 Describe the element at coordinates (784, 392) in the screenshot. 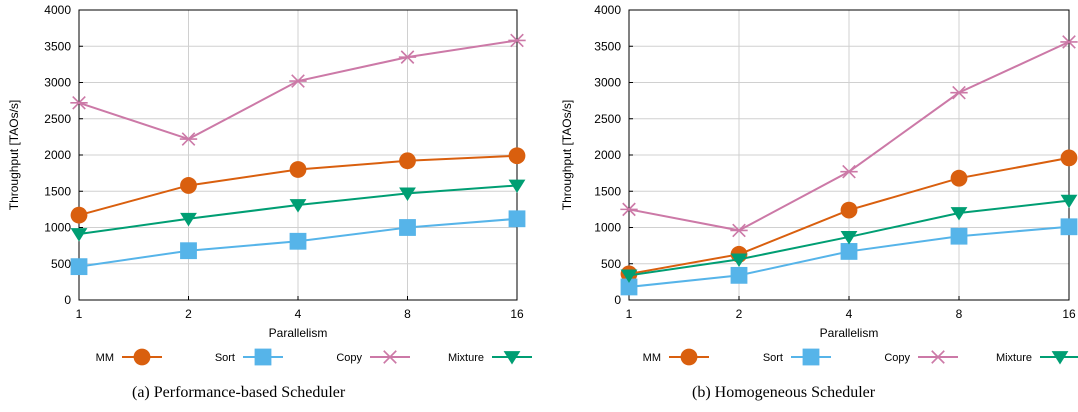

I see `caption-b: (b) Homogeneous Scheduler` at that location.